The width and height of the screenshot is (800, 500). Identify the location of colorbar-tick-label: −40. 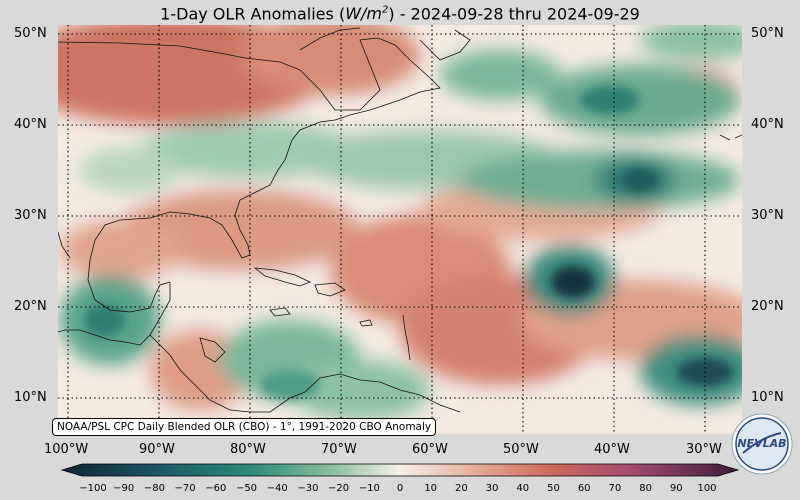
(277, 488).